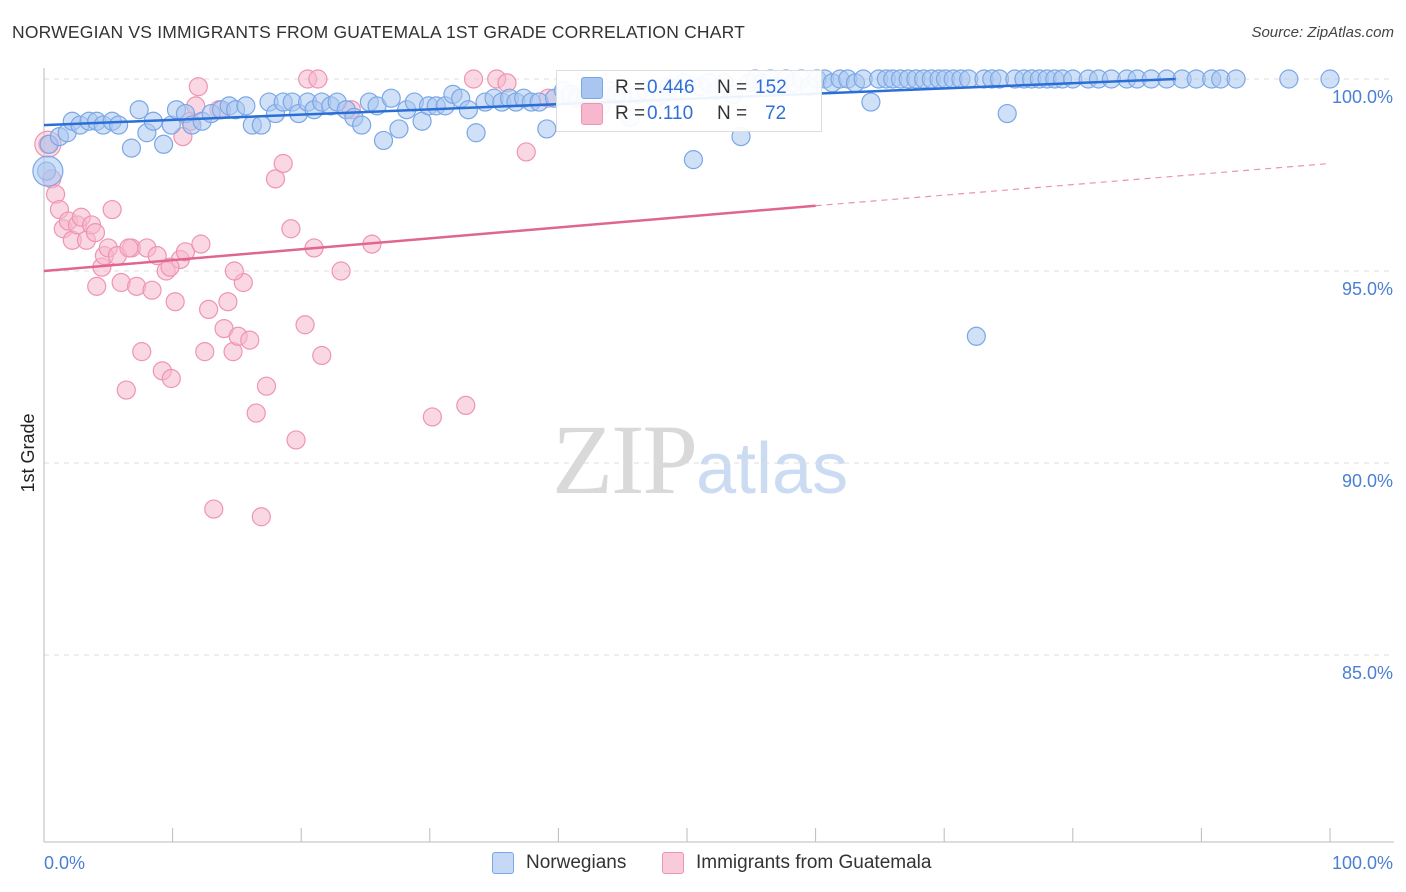  Describe the element at coordinates (771, 87) in the screenshot. I see `legend-n-value: 152` at that location.